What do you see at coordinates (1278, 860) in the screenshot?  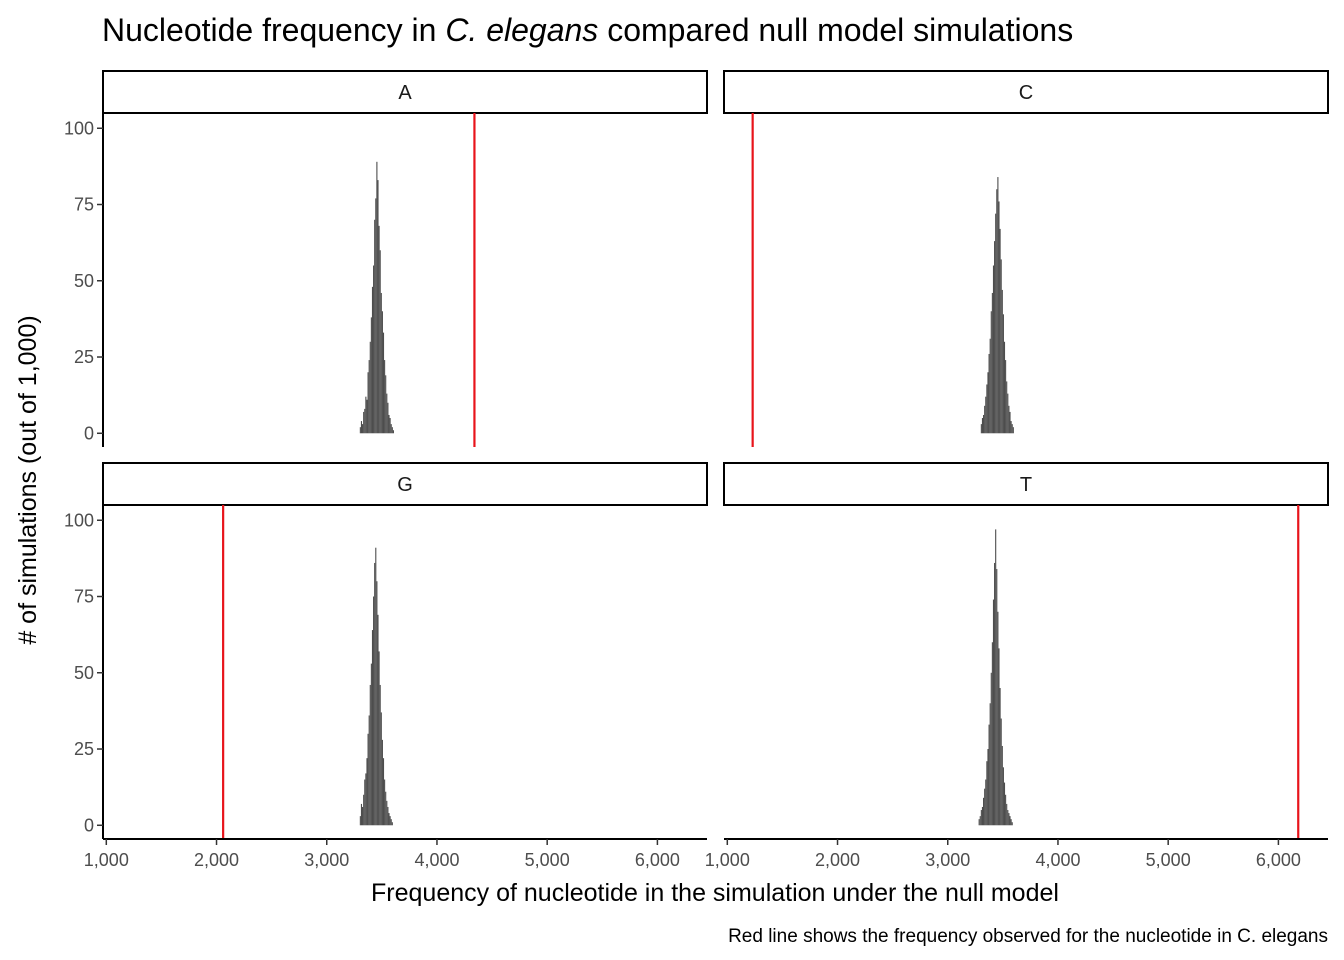 I see `x-tick-label: 6,000` at bounding box center [1278, 860].